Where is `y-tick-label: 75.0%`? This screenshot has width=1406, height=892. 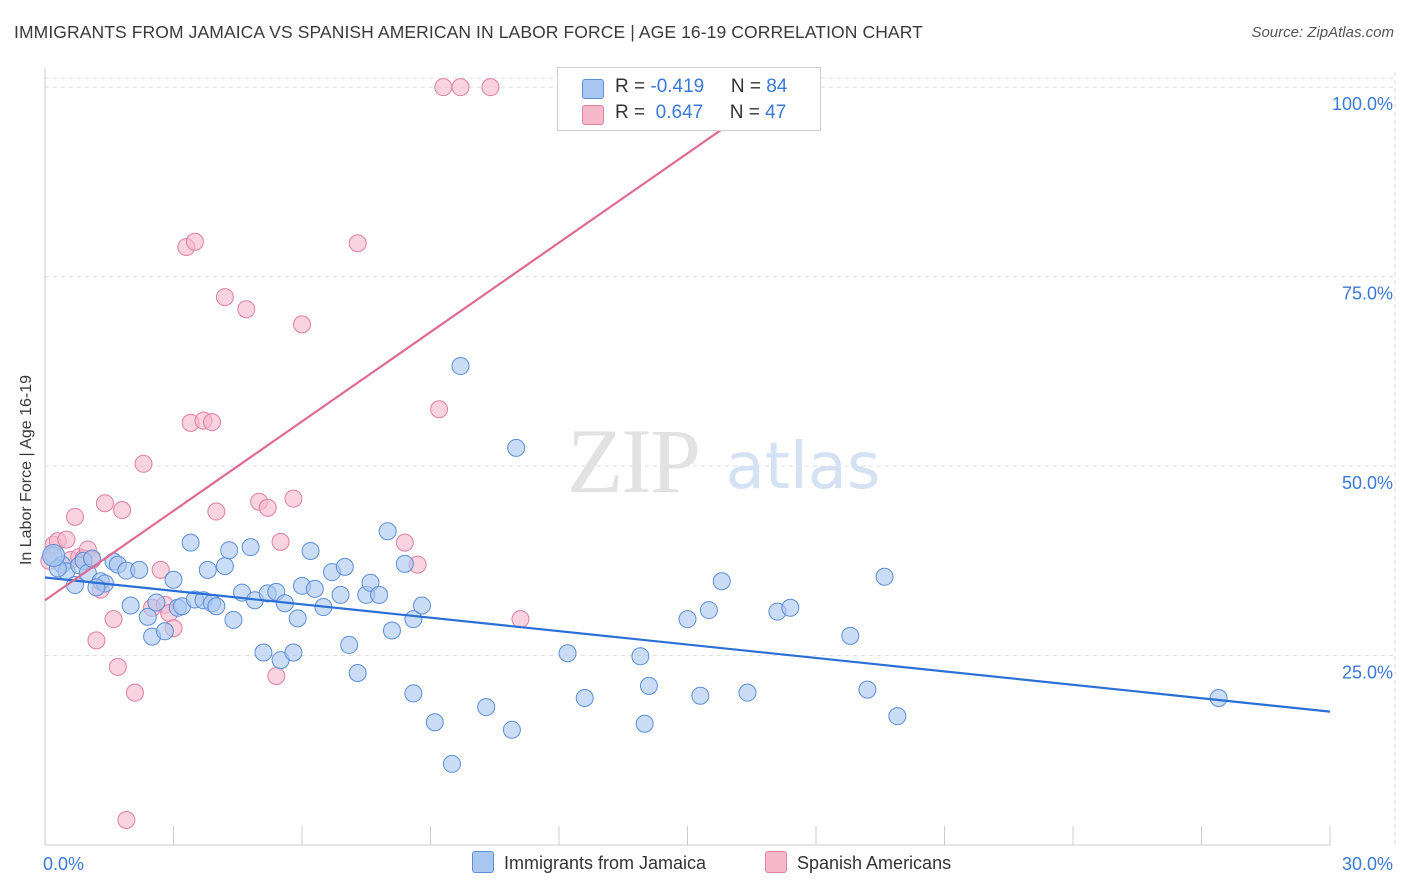
y-tick-label: 75.0% is located at coordinates (1367, 294).